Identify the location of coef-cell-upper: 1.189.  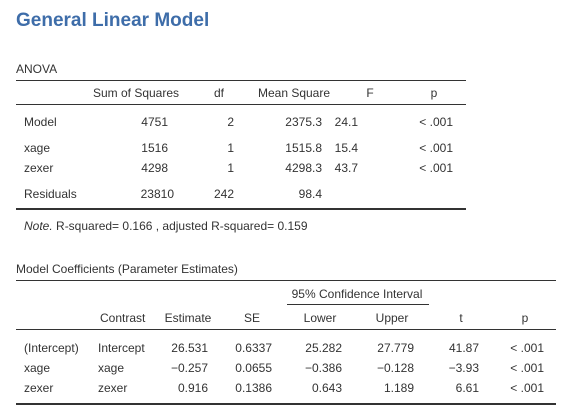
(398, 388).